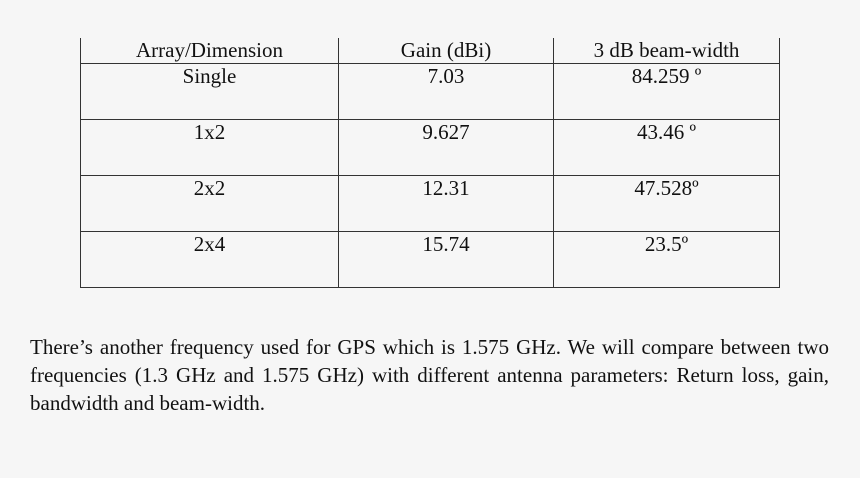 This screenshot has height=478, width=860. What do you see at coordinates (446, 91) in the screenshot?
I see `table-cell: 7.03` at bounding box center [446, 91].